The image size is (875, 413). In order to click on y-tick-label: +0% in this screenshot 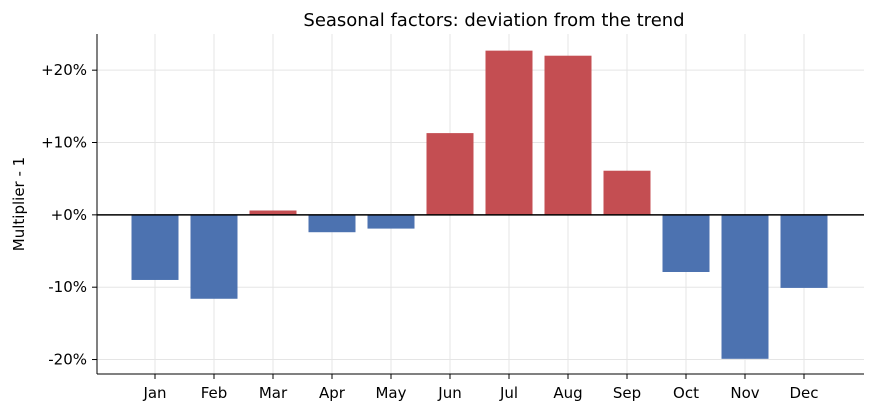, I will do `click(69, 215)`.